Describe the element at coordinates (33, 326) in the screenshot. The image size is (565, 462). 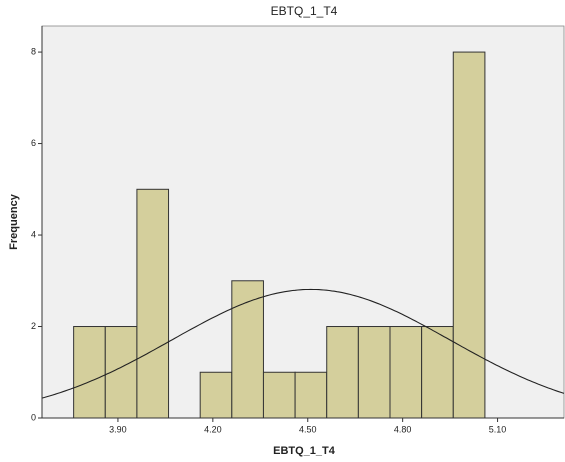
I see `y-tick-label: 2` at that location.